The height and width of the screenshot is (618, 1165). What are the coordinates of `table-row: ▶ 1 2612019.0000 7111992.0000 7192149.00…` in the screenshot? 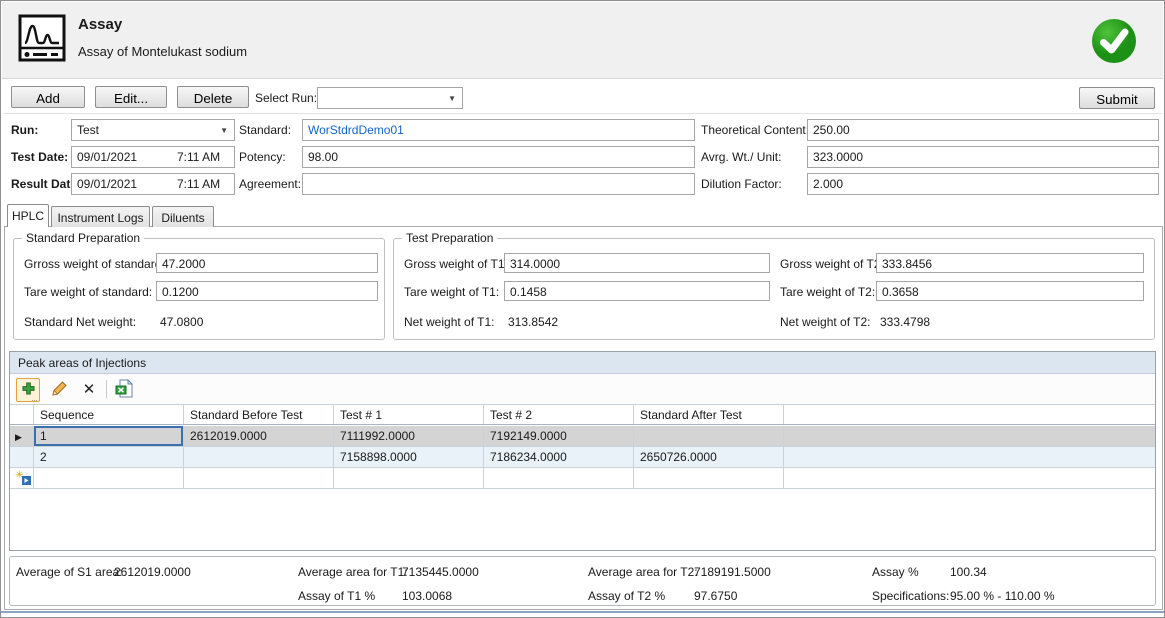 It's located at (582, 436).